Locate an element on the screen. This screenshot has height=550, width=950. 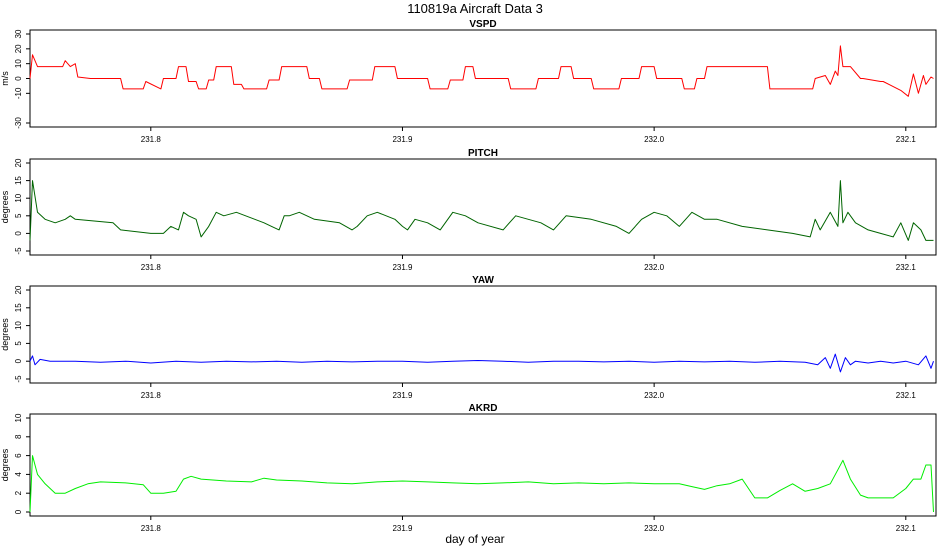
akrd-xtick-label: 232.1 is located at coordinates (906, 528).